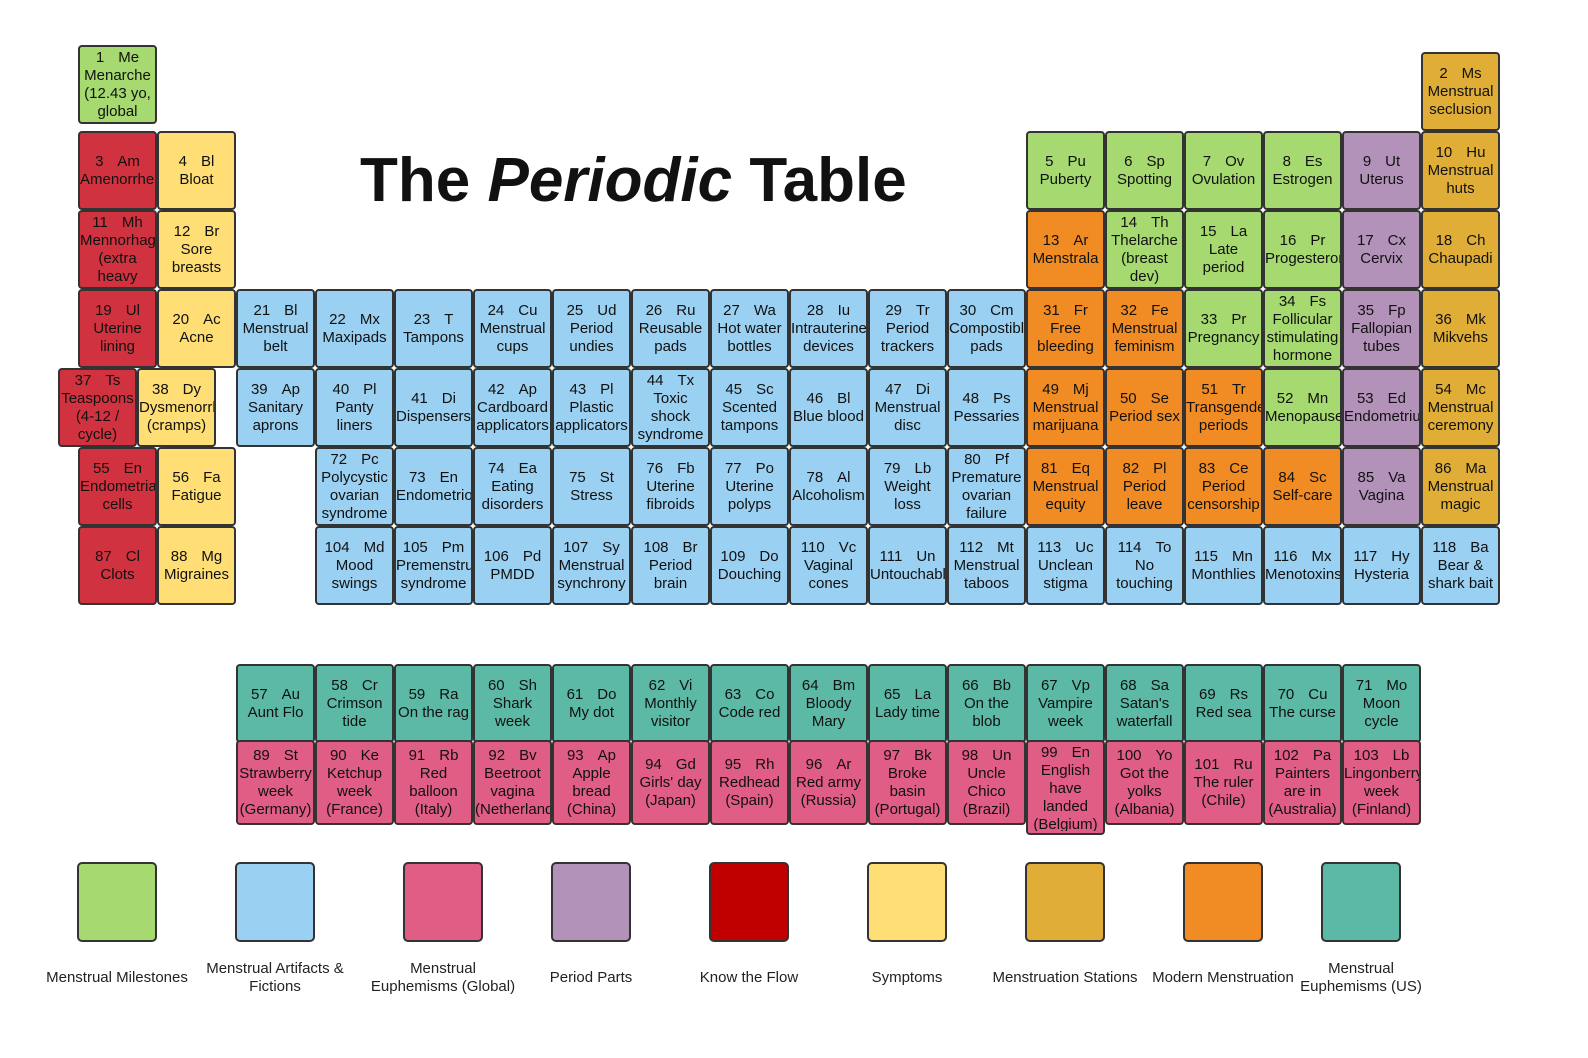 The image size is (1588, 1058). I want to click on element-symbol: Tx, so click(686, 380).